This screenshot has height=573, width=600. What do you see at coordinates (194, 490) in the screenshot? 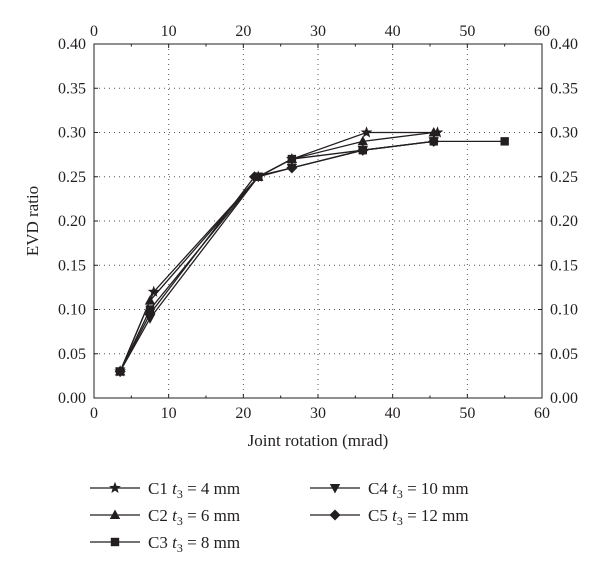
I see `legend-label: C1 t3 = 4 mm` at bounding box center [194, 490].